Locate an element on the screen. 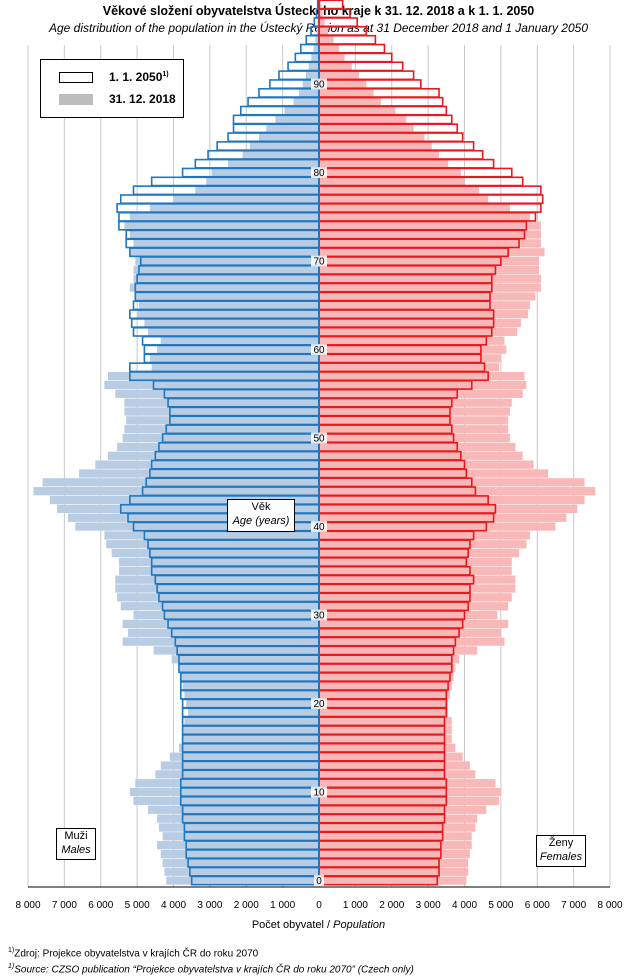 The width and height of the screenshot is (637, 977). x-tick-label: 2 000 is located at coordinates (246, 905).